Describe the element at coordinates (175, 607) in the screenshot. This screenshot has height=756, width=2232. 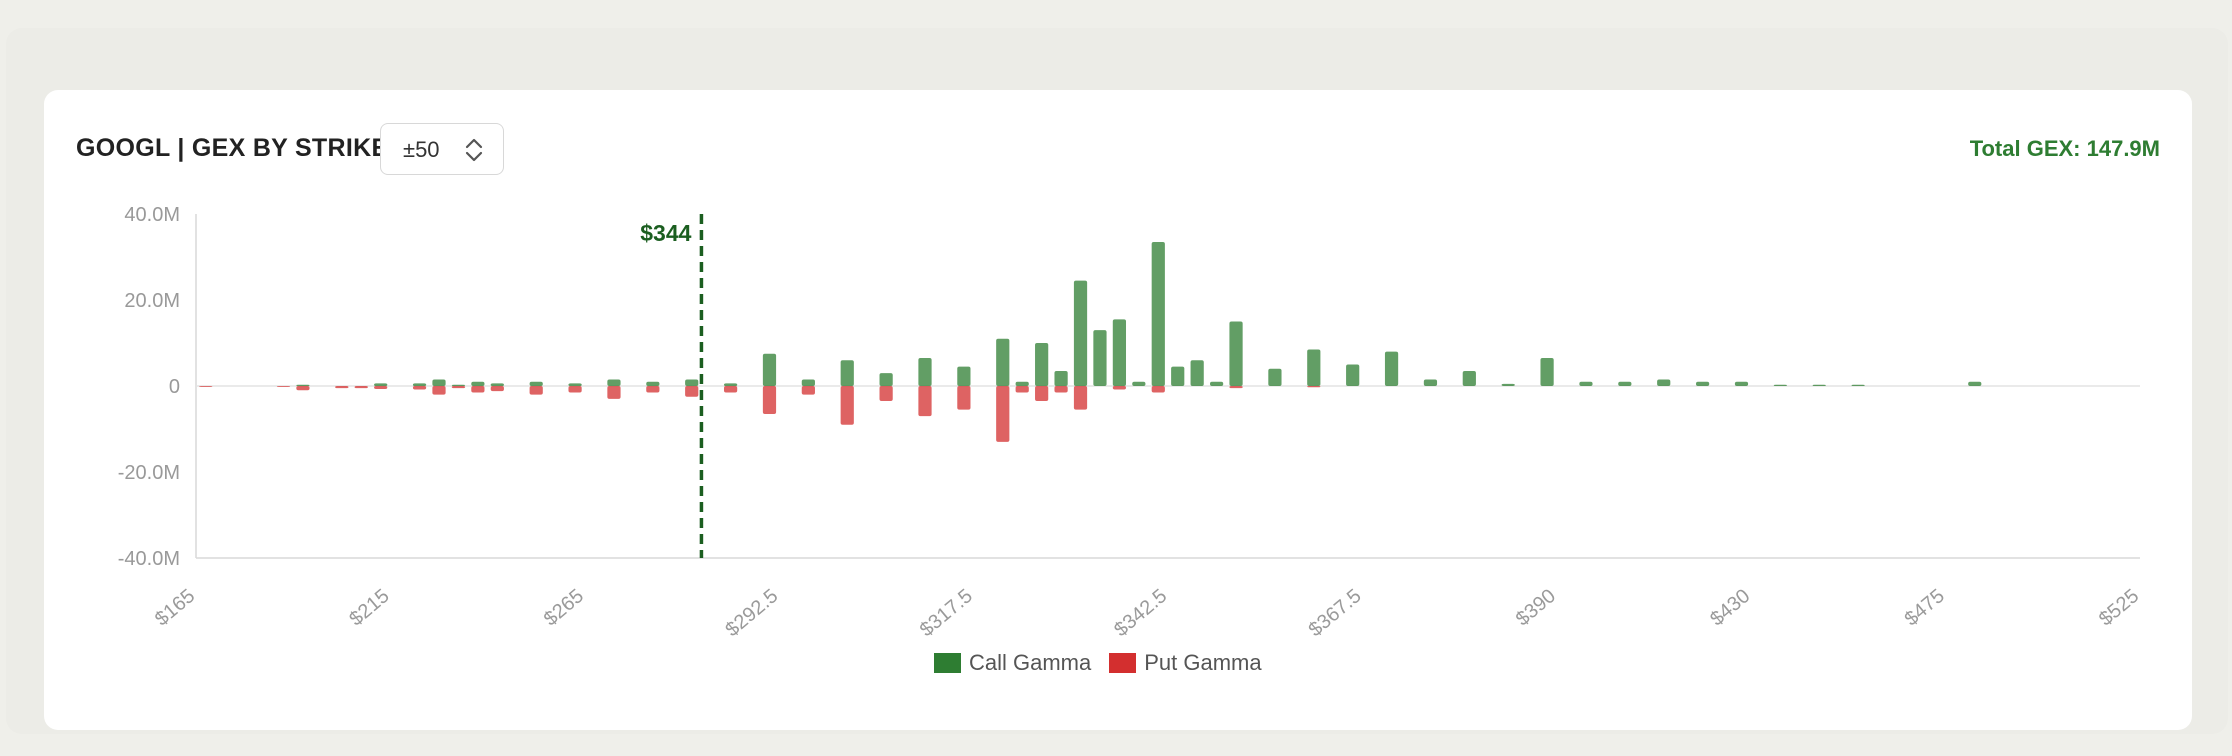
I see `x-tick-label: $165` at that location.